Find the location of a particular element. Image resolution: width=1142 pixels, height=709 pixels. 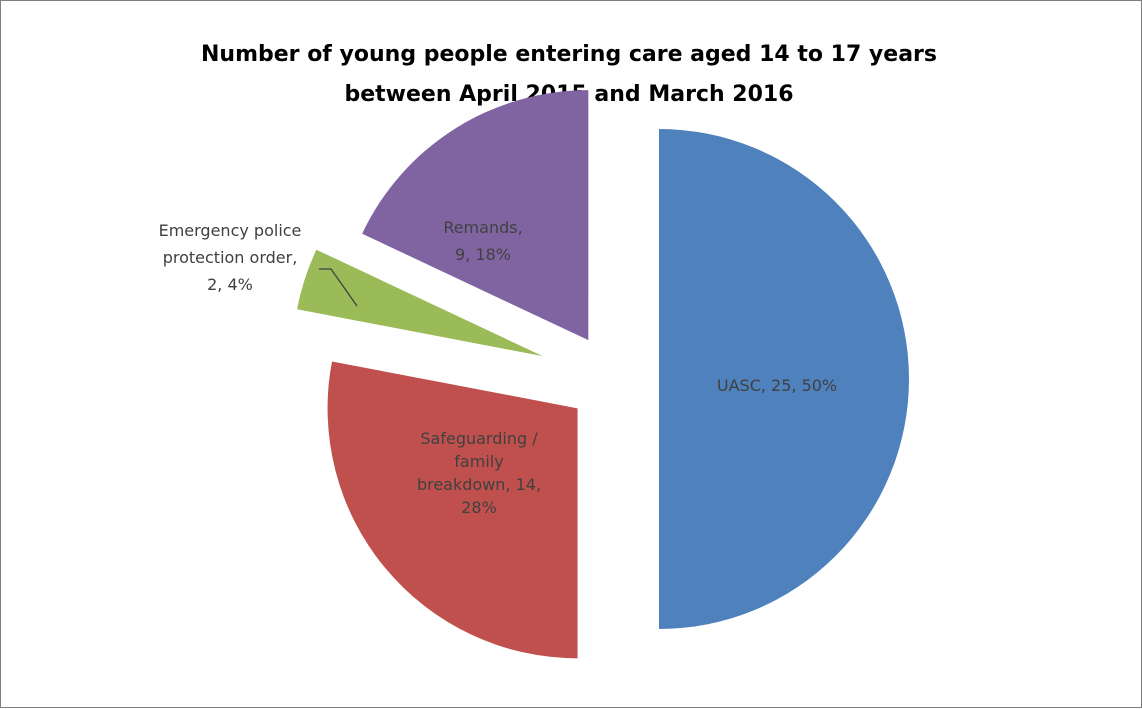

data-label-line: UASC, 25, 50% is located at coordinates (777, 385).